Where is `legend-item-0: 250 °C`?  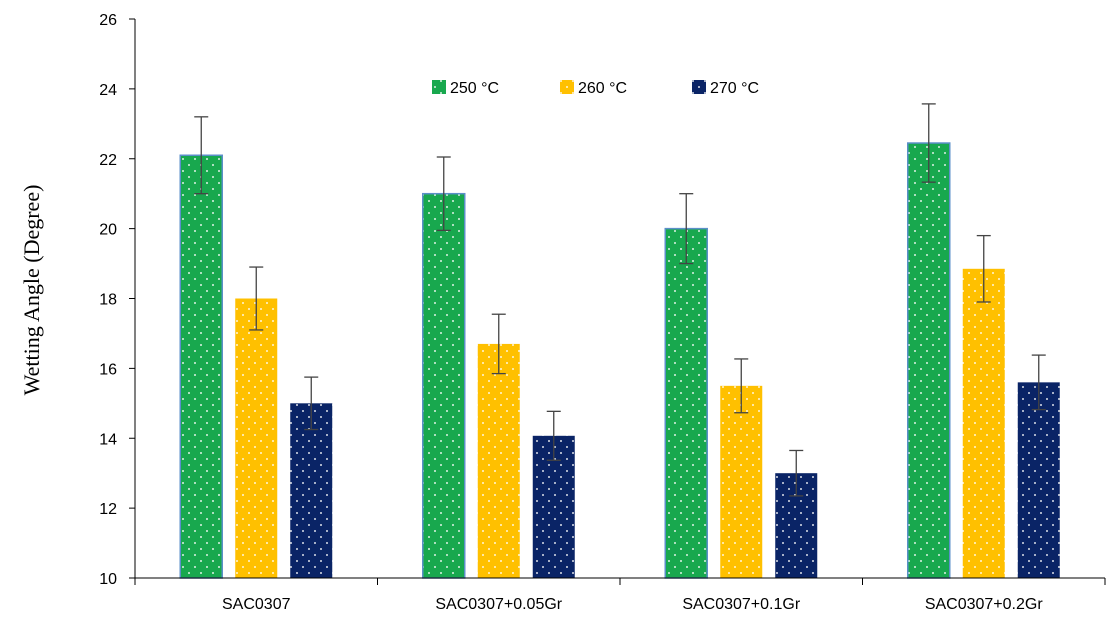 legend-item-0: 250 °C is located at coordinates (465, 88).